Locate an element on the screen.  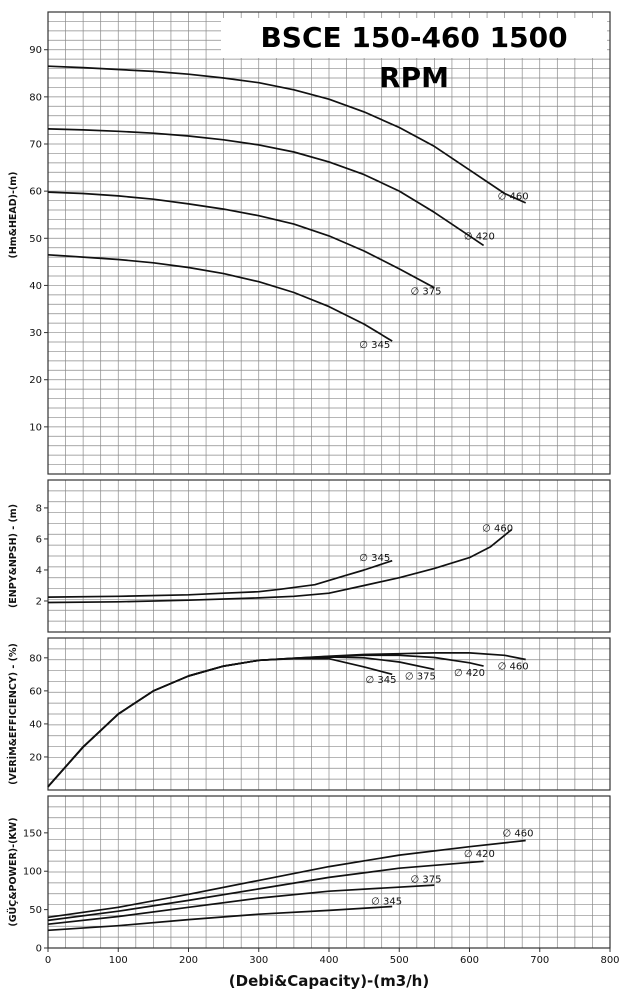
x-tick-label: 0 is located at coordinates (48, 960).